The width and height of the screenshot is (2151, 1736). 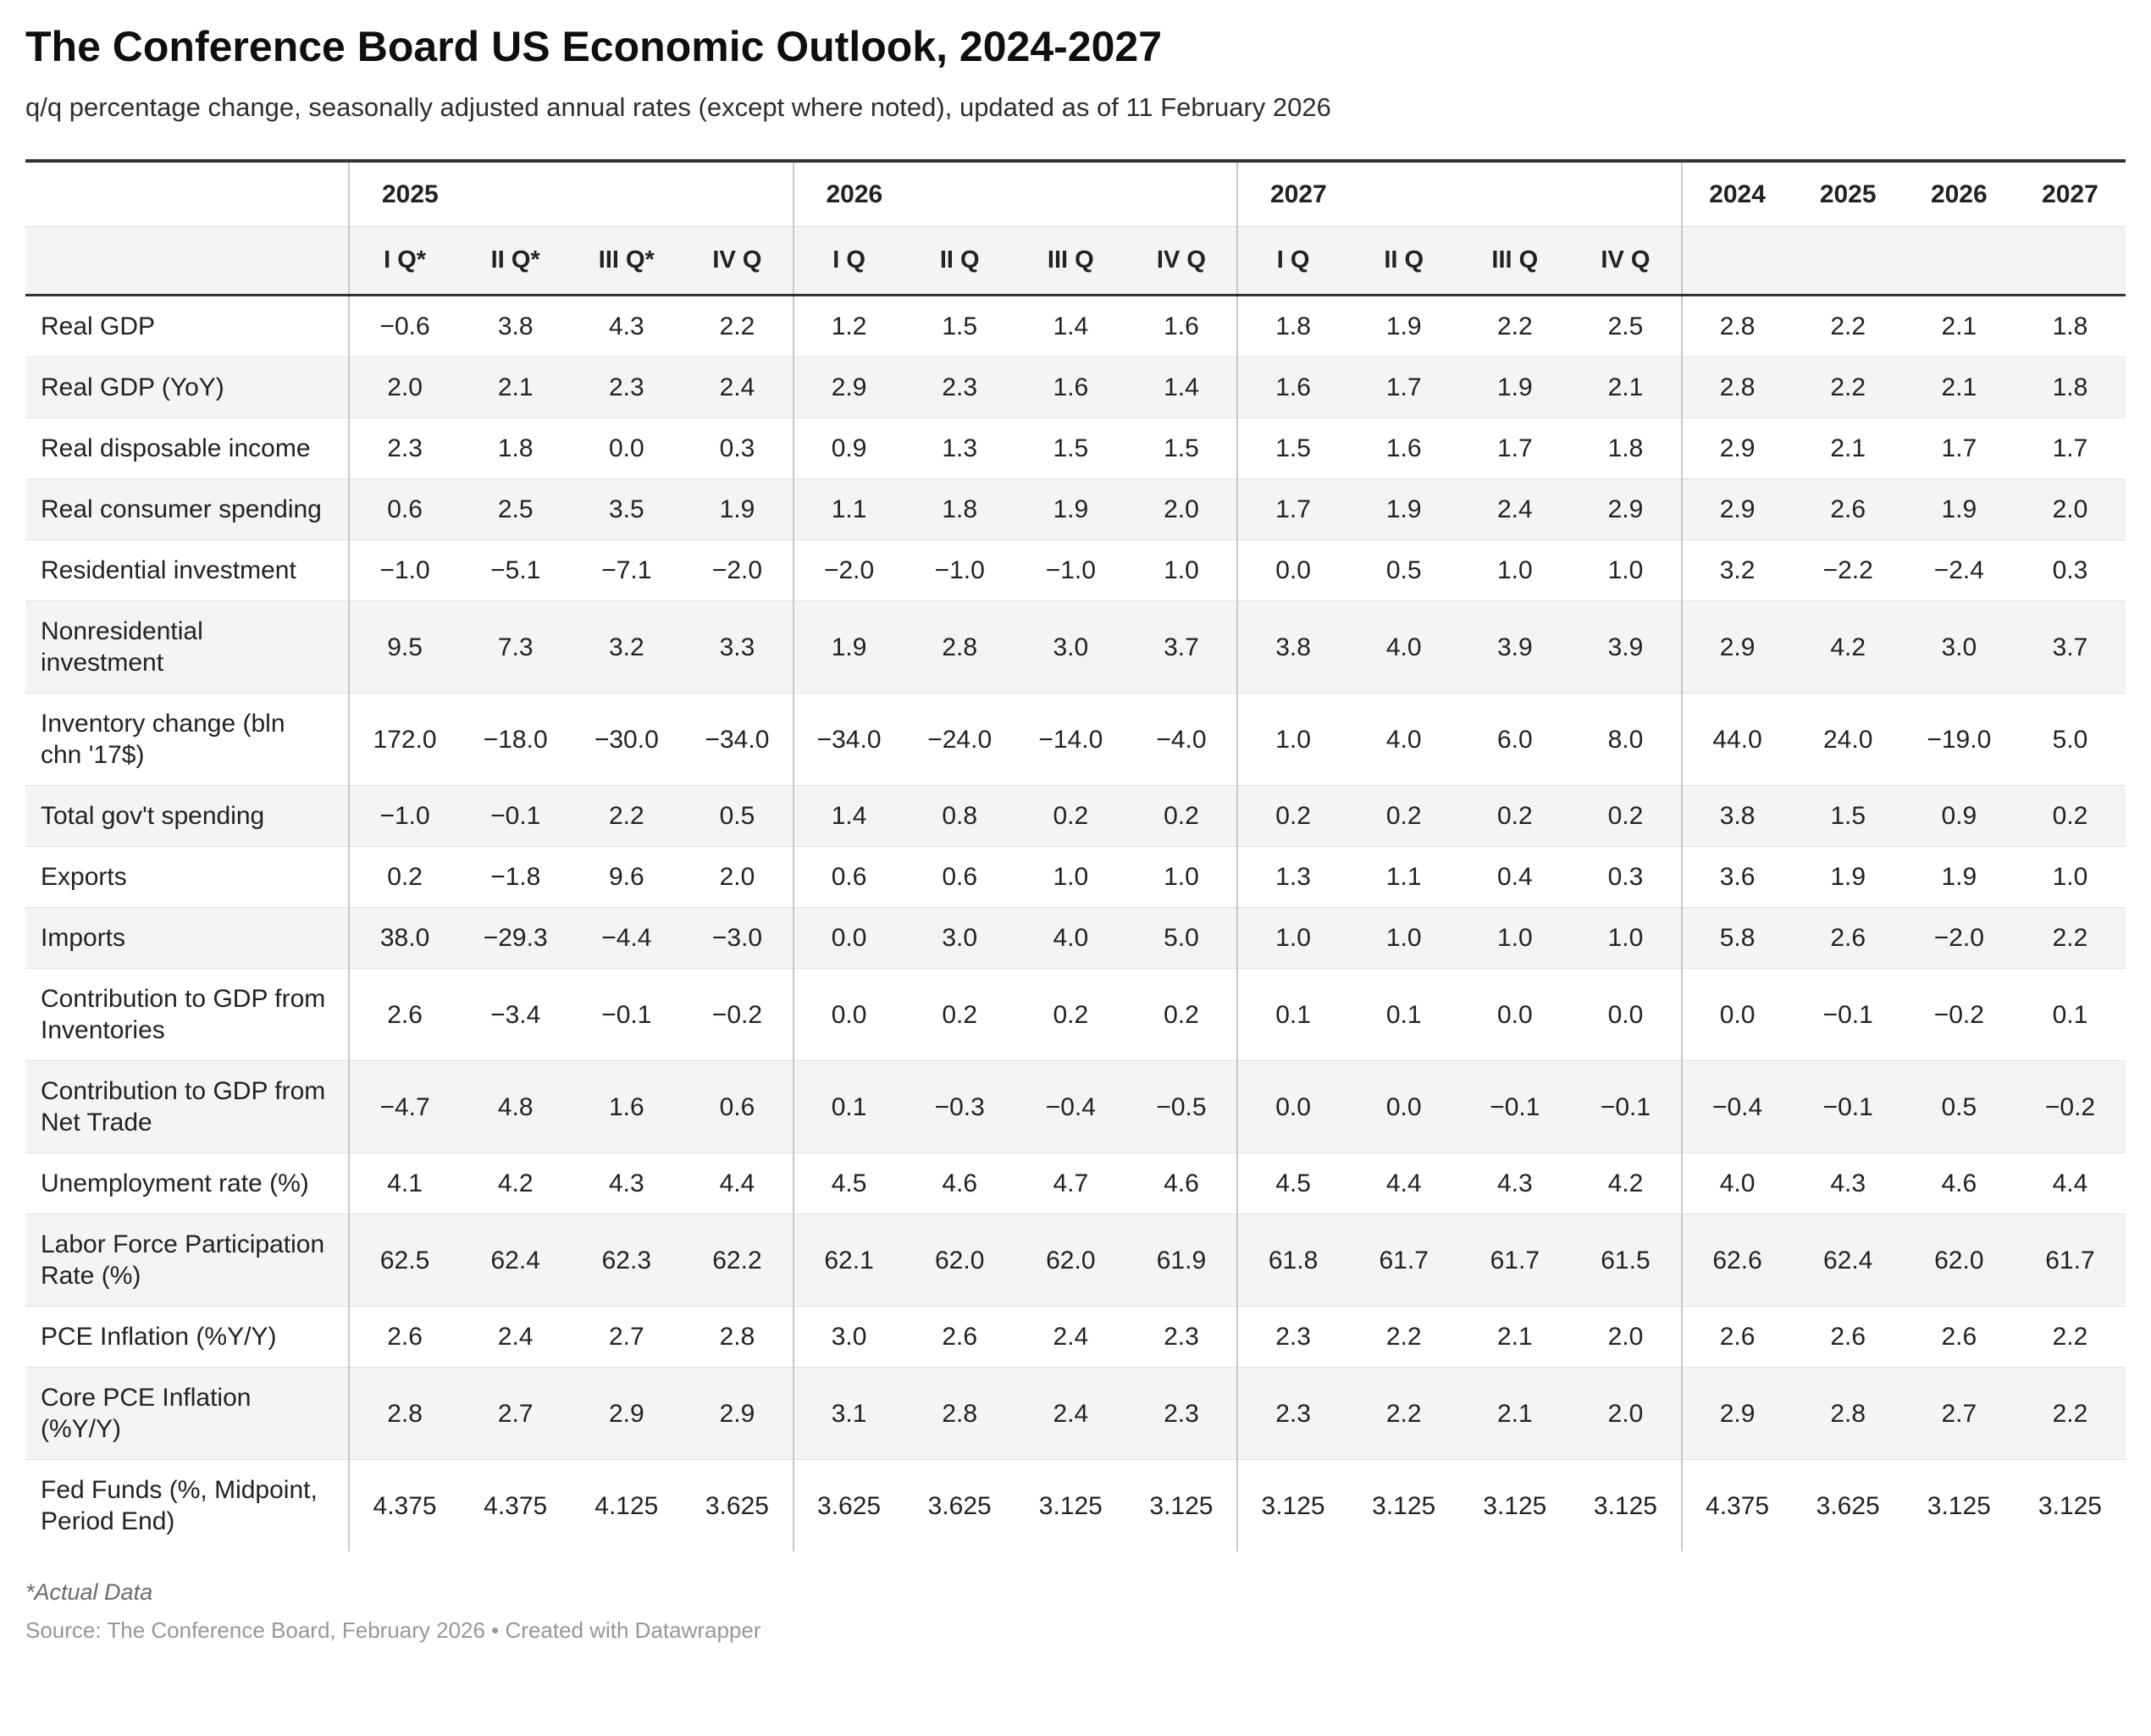 I want to click on value-cell: 4.6, so click(x=959, y=1183).